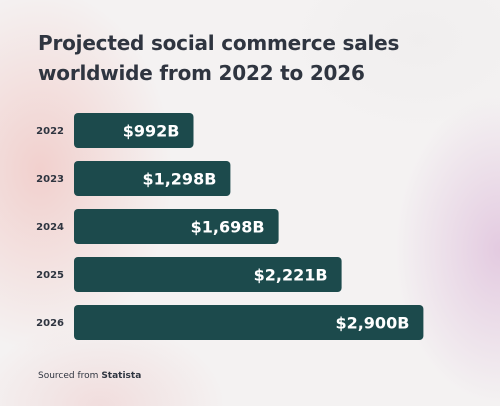 Image resolution: width=500 pixels, height=406 pixels. I want to click on category-label-2025: 2025, so click(50, 275).